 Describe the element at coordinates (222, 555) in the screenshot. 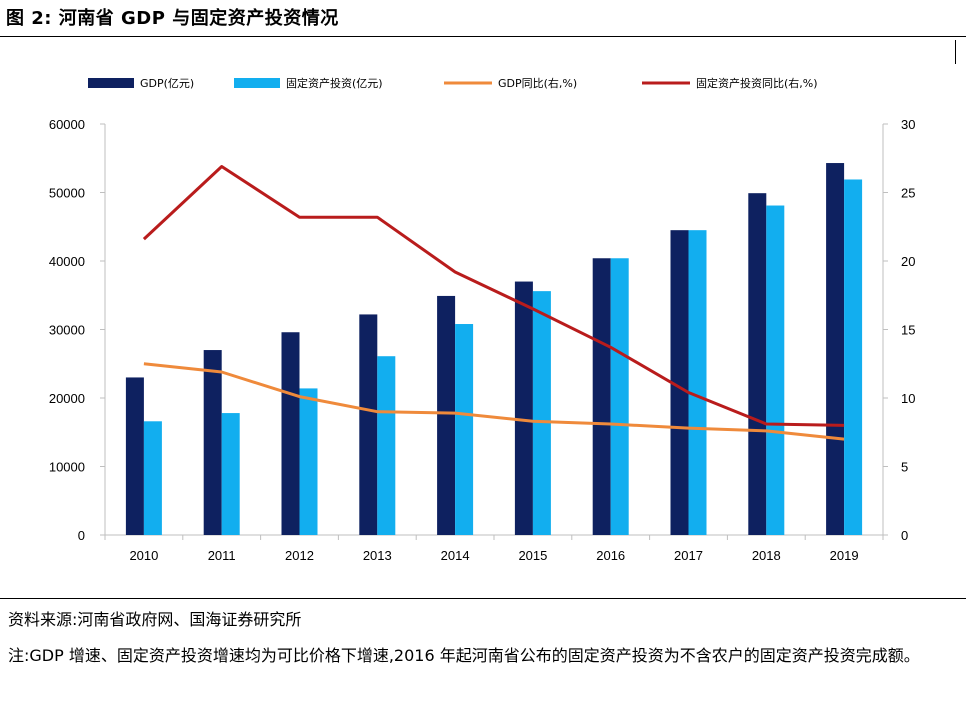

I see `x-tick-label: 2011` at that location.